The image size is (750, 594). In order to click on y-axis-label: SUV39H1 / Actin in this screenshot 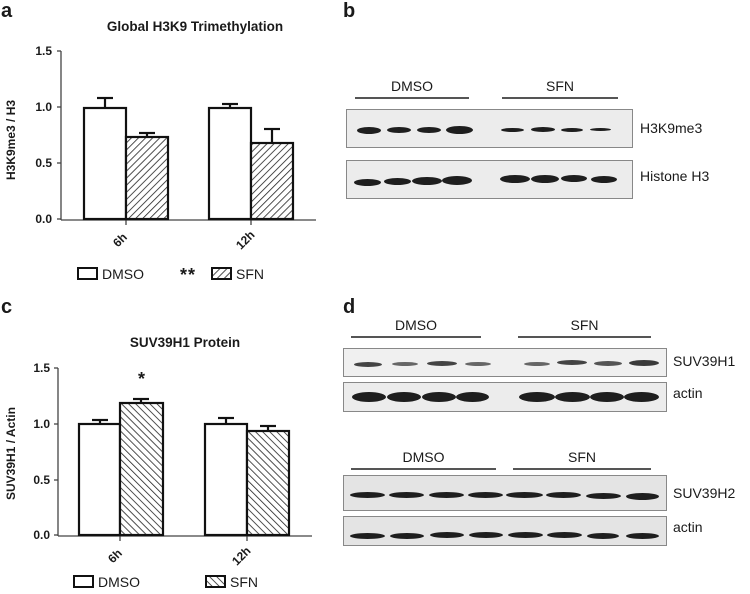, I will do `click(11, 453)`.